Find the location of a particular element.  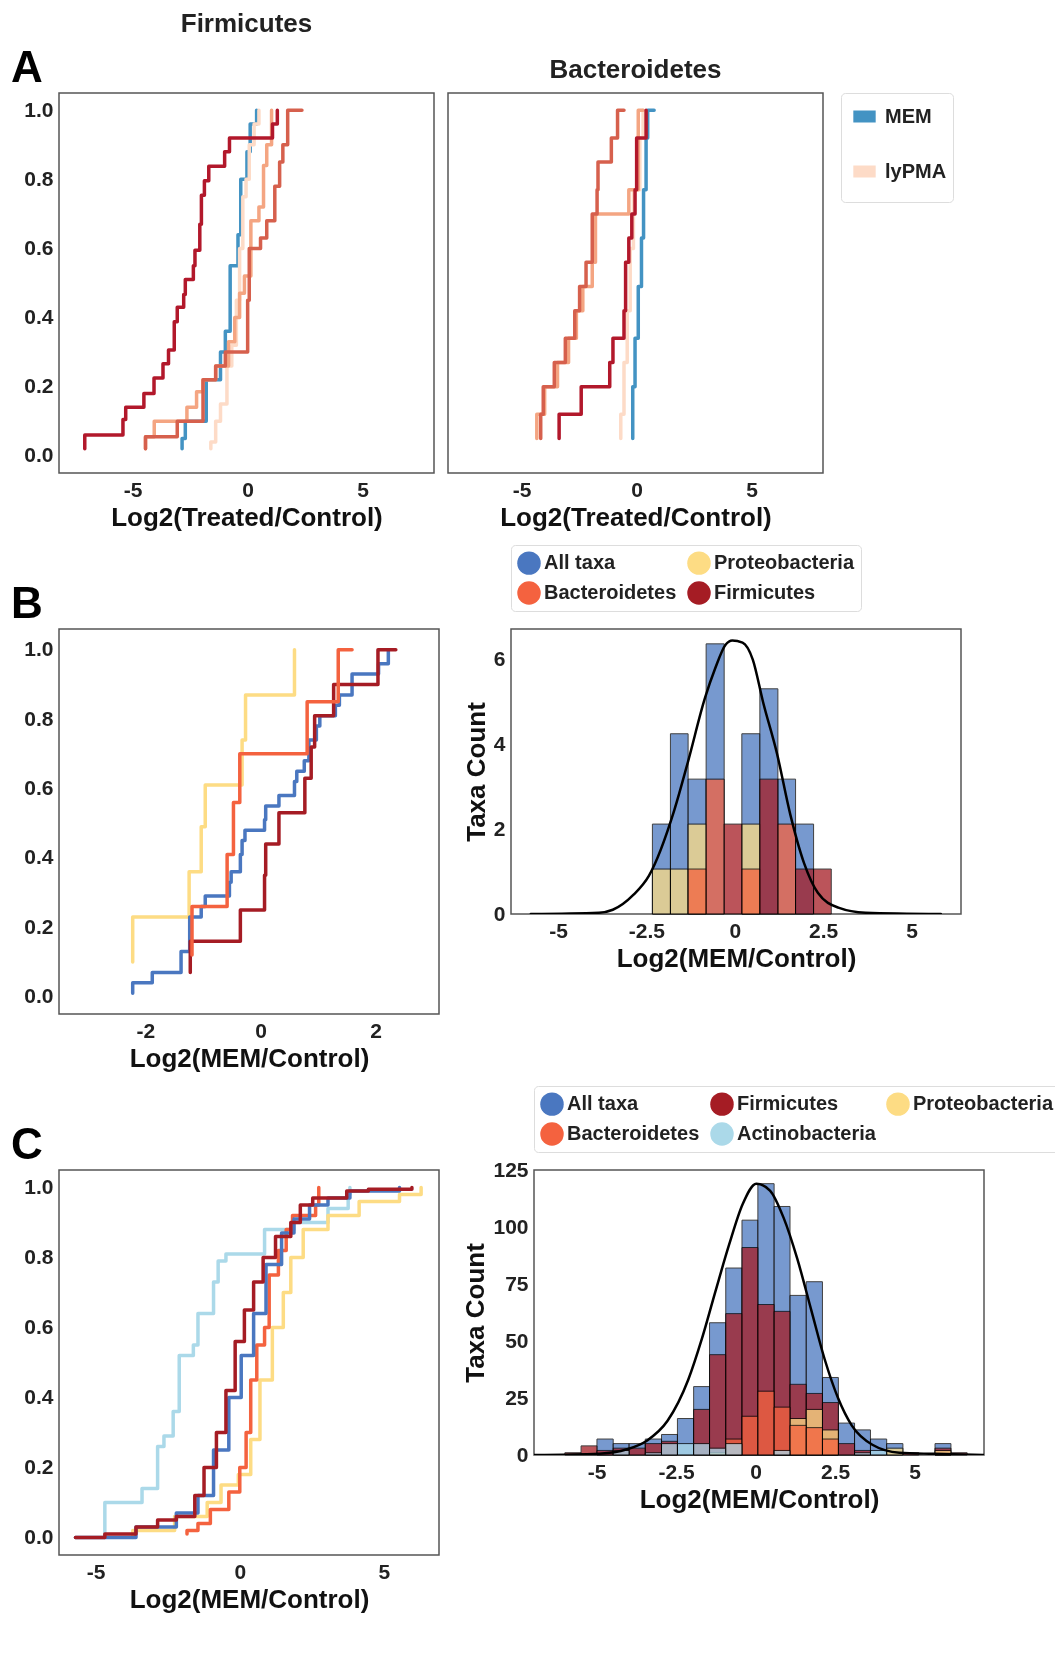

chart-title: Bacteroidetes is located at coordinates (635, 68).